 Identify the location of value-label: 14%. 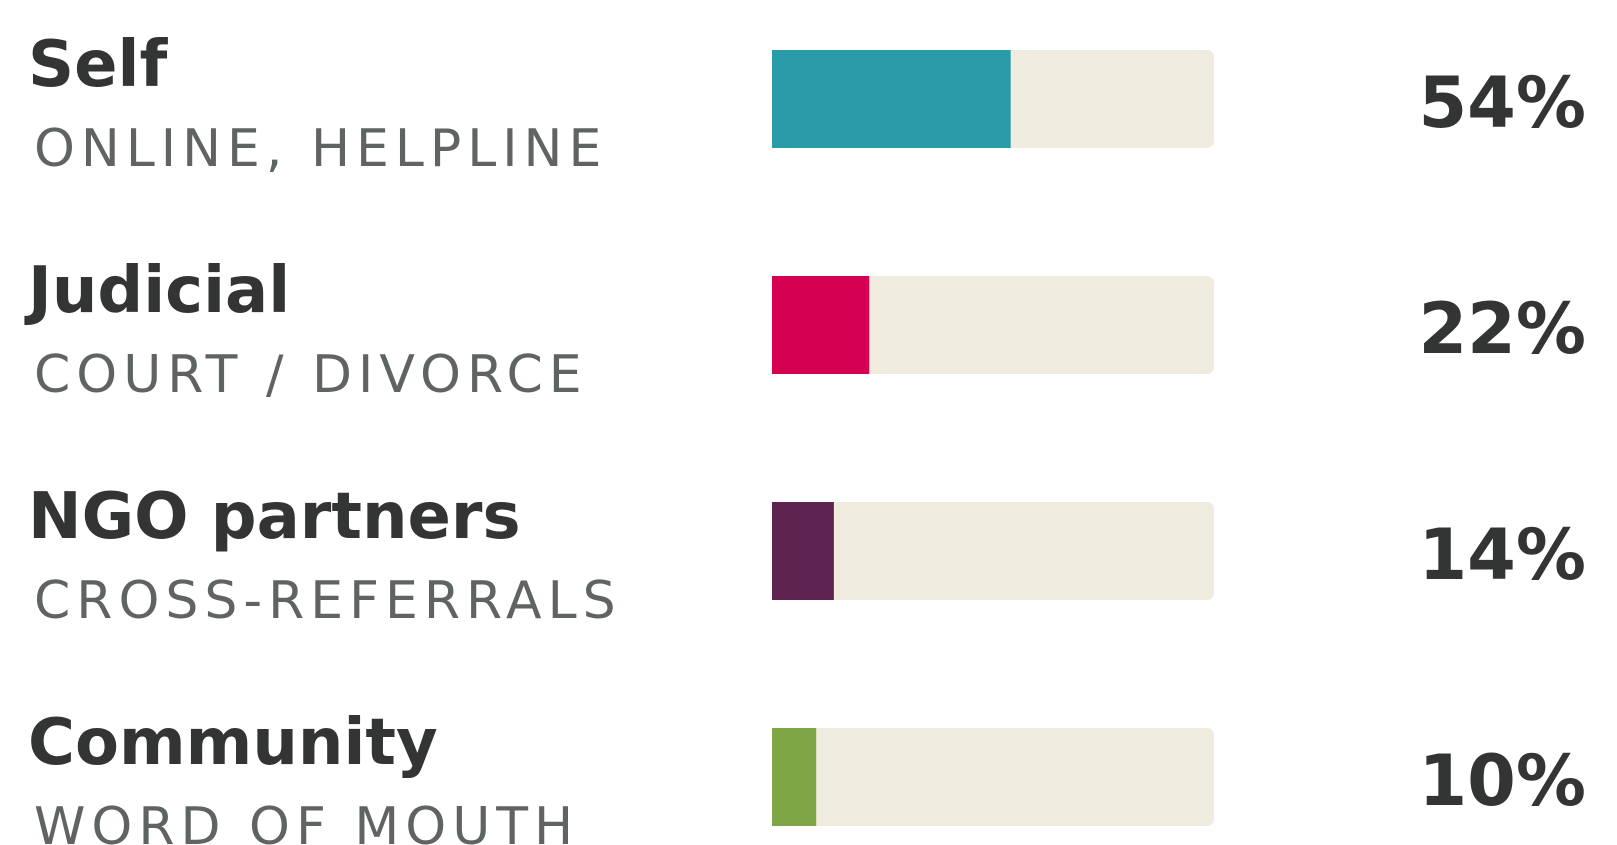
(1502, 555).